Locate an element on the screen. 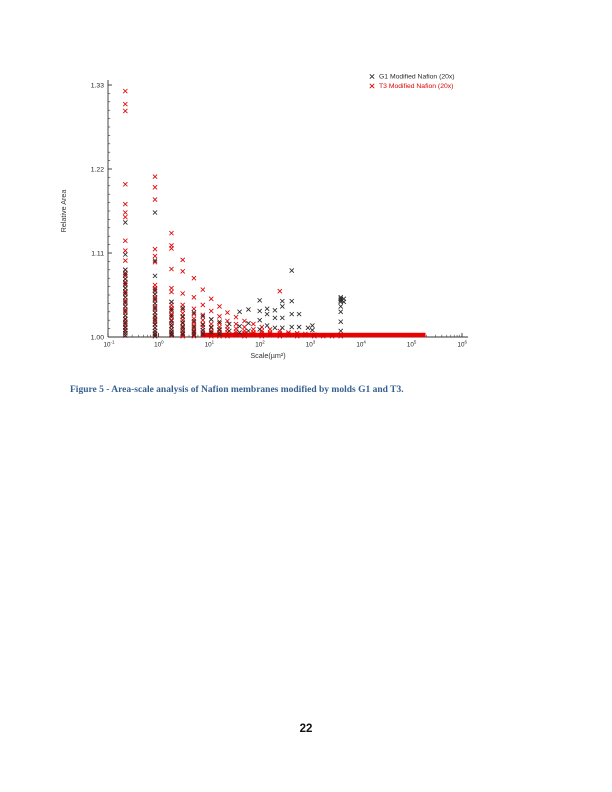  legend-label: T3 Modified Nafion (20x) is located at coordinates (416, 86).